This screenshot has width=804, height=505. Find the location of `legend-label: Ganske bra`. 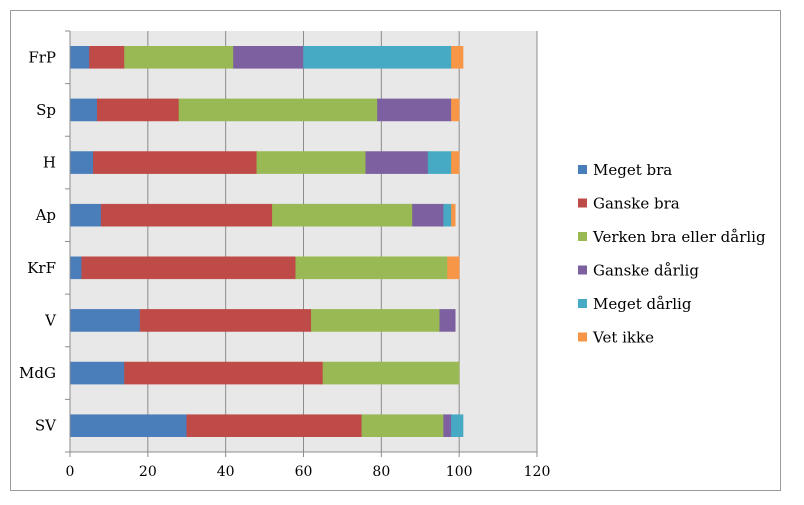

legend-label: Ganske bra is located at coordinates (636, 204).